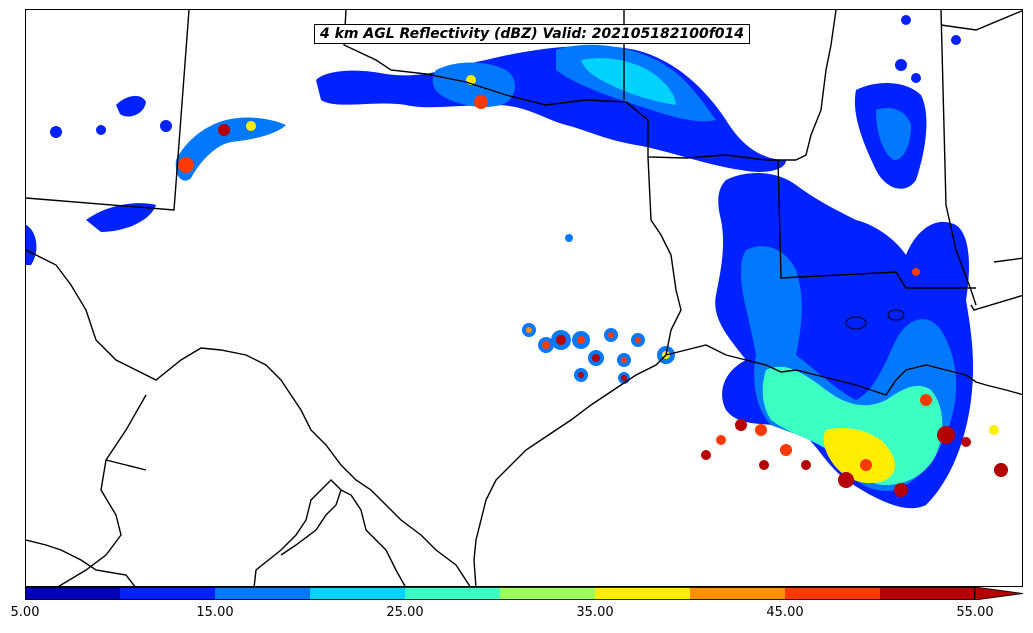 This screenshot has width=1033, height=633. What do you see at coordinates (816, 85) in the screenshot?
I see `ar-ms-boundary` at bounding box center [816, 85].